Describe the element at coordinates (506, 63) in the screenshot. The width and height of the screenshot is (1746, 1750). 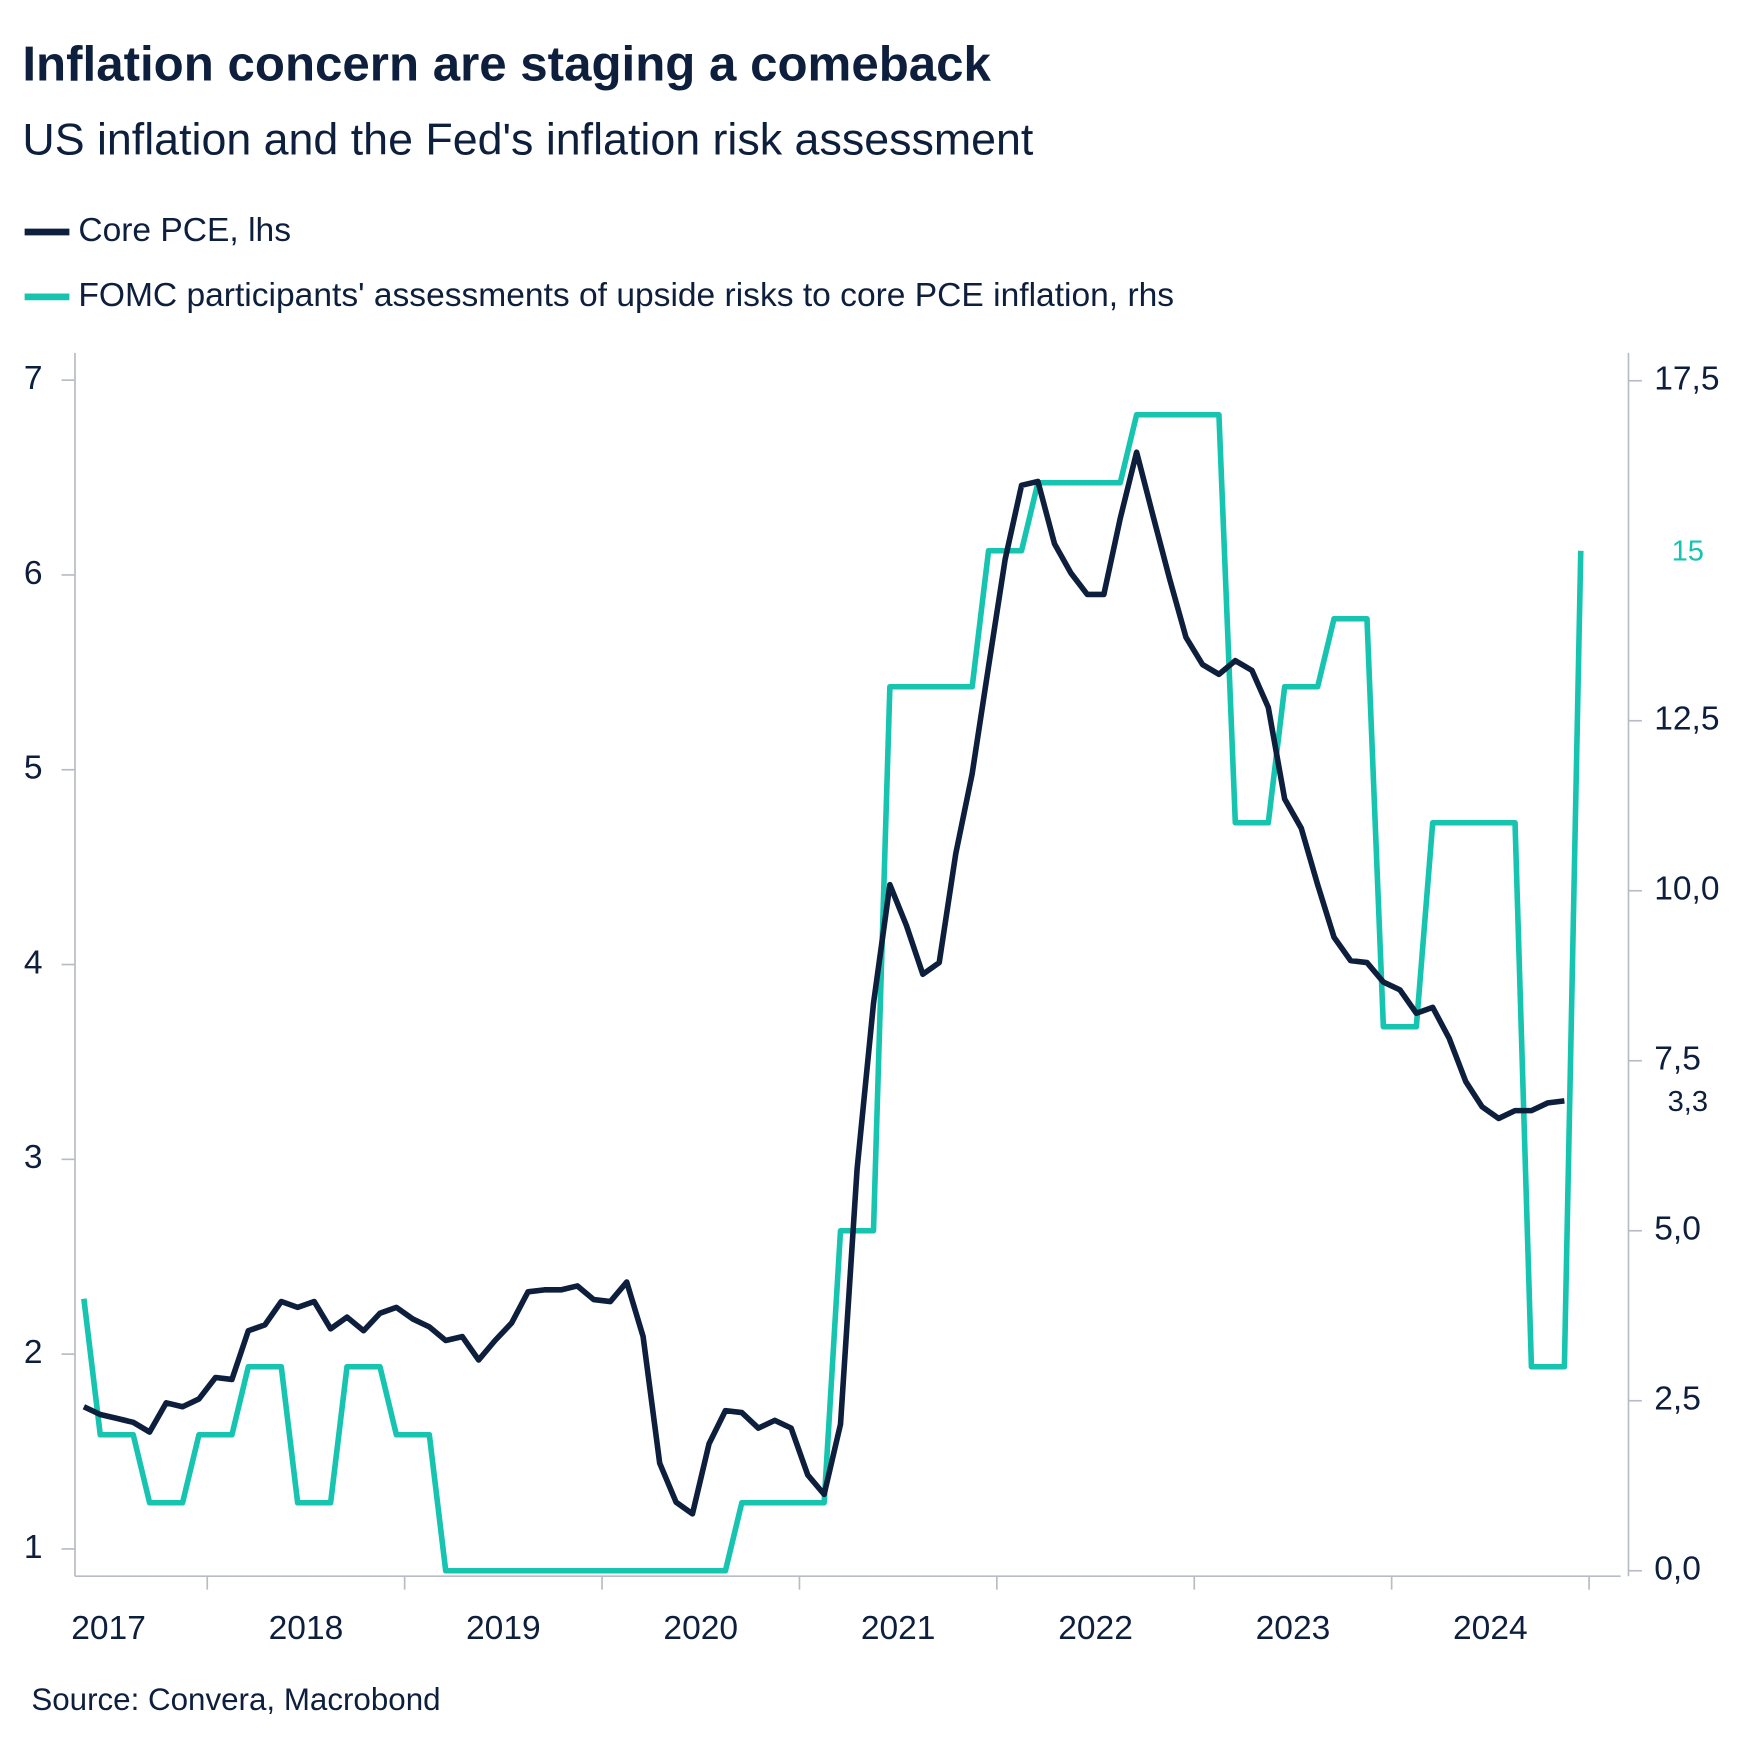
I see `chart-title: Inflation concern are staging a comeback` at that location.